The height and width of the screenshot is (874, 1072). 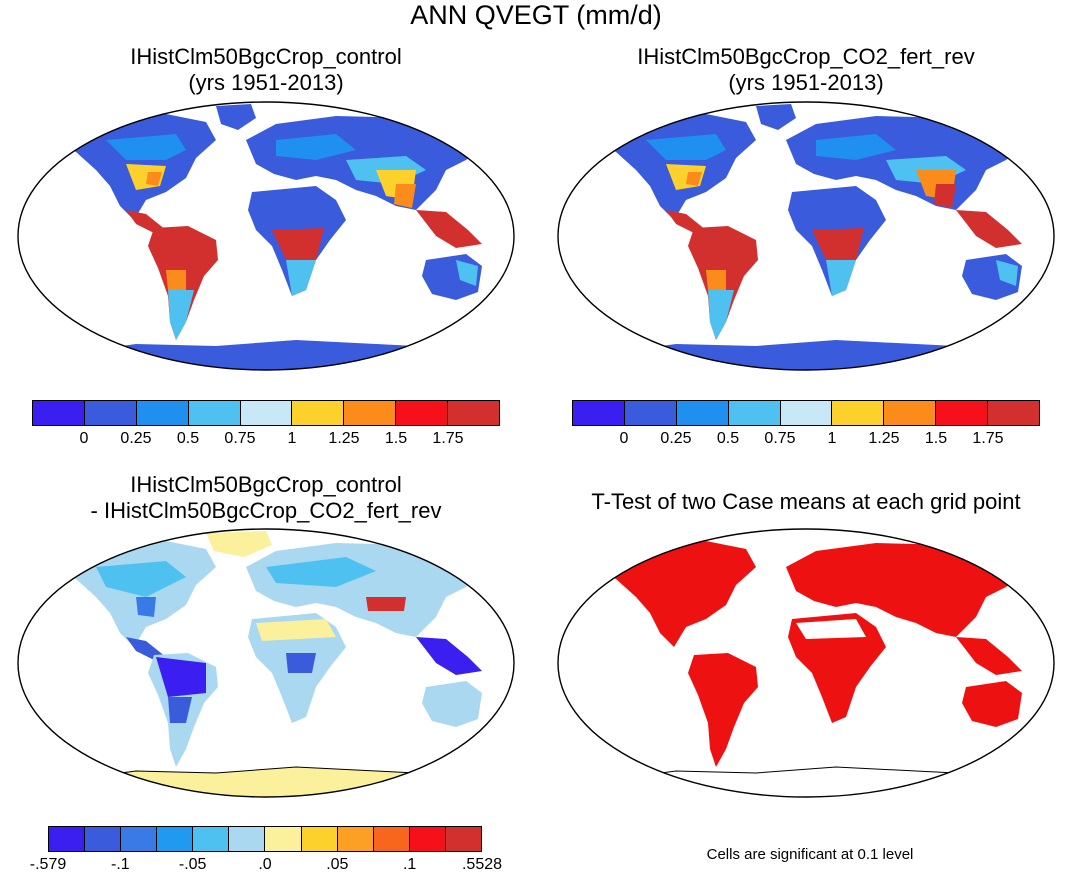 What do you see at coordinates (188, 438) in the screenshot?
I see `colorbar-control-label: 0.5` at bounding box center [188, 438].